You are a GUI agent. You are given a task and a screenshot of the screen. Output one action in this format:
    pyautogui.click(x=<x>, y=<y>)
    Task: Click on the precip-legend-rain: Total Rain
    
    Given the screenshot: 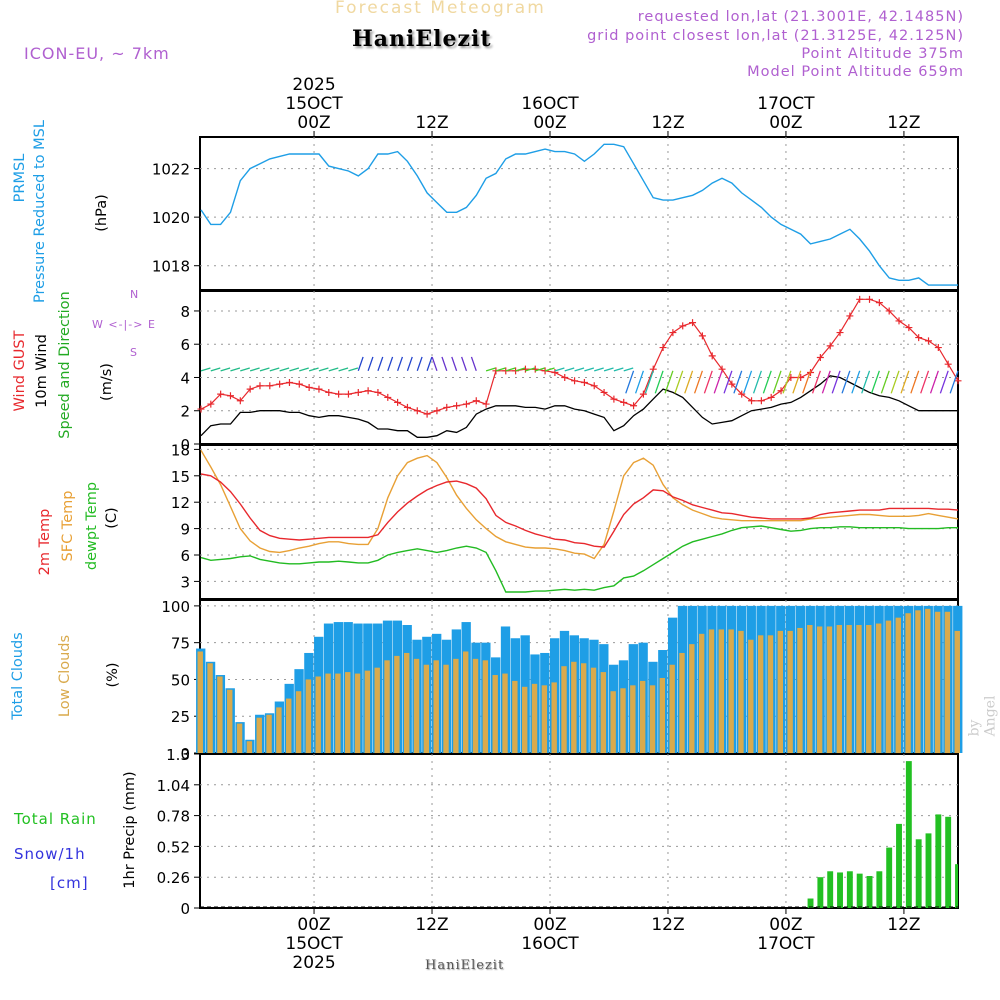 What is the action you would take?
    pyautogui.click(x=55, y=819)
    